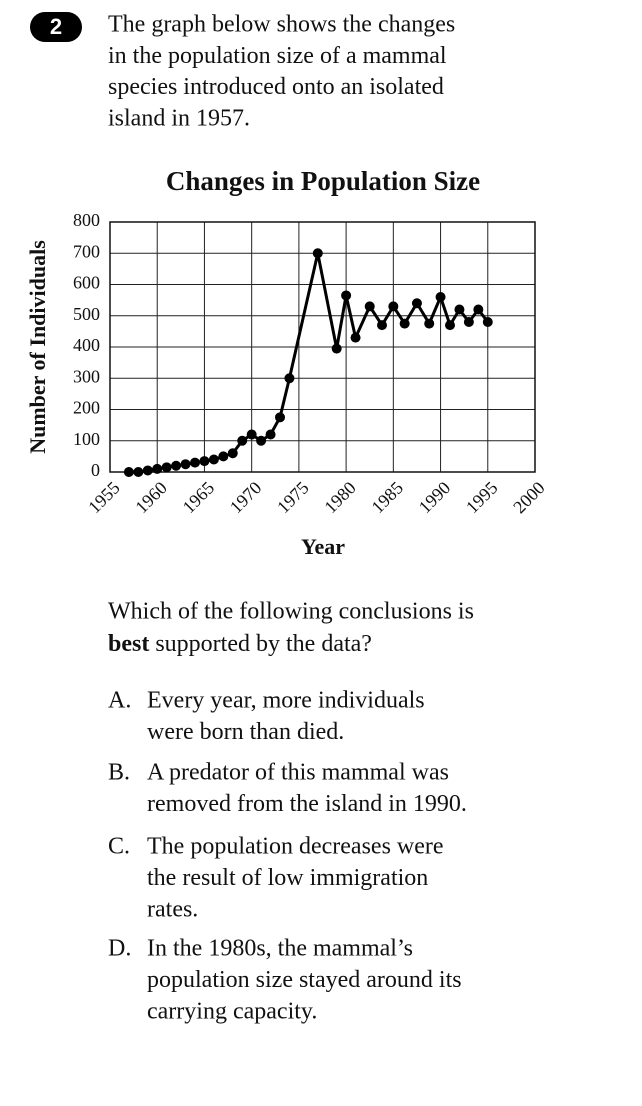 The height and width of the screenshot is (1106, 642). What do you see at coordinates (280, 949) in the screenshot?
I see `option-text: In the 1980s, the mammal’s` at bounding box center [280, 949].